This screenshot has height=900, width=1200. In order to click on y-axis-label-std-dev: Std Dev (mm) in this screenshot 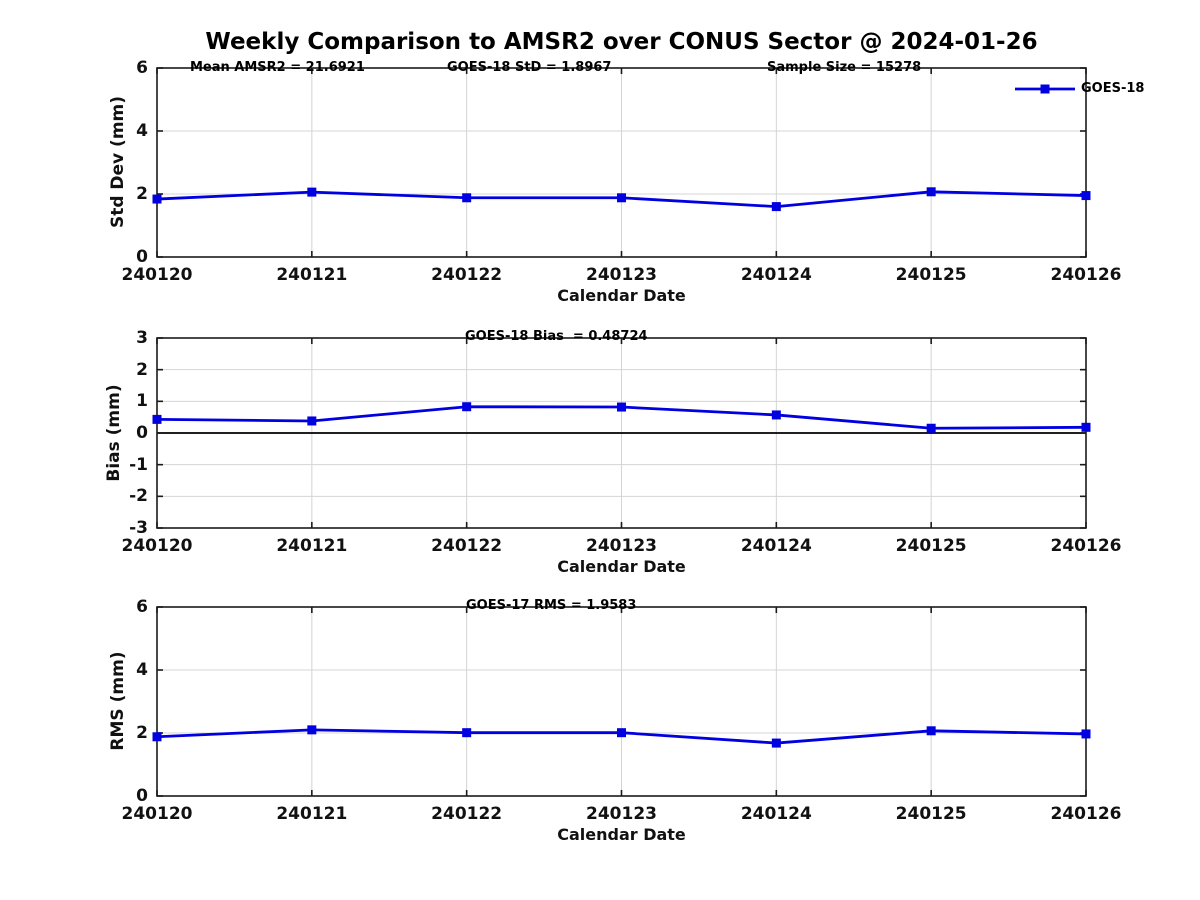, I will do `click(118, 162)`.